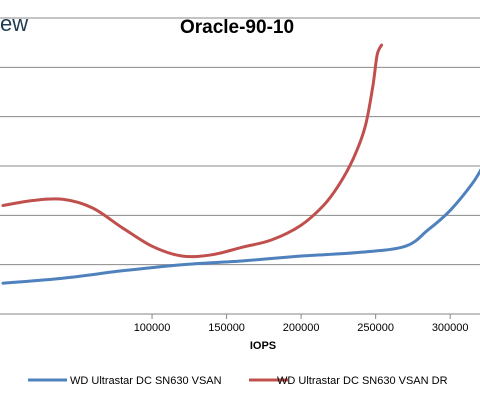  Describe the element at coordinates (301, 328) in the screenshot. I see `x-tick-label: 200000` at that location.